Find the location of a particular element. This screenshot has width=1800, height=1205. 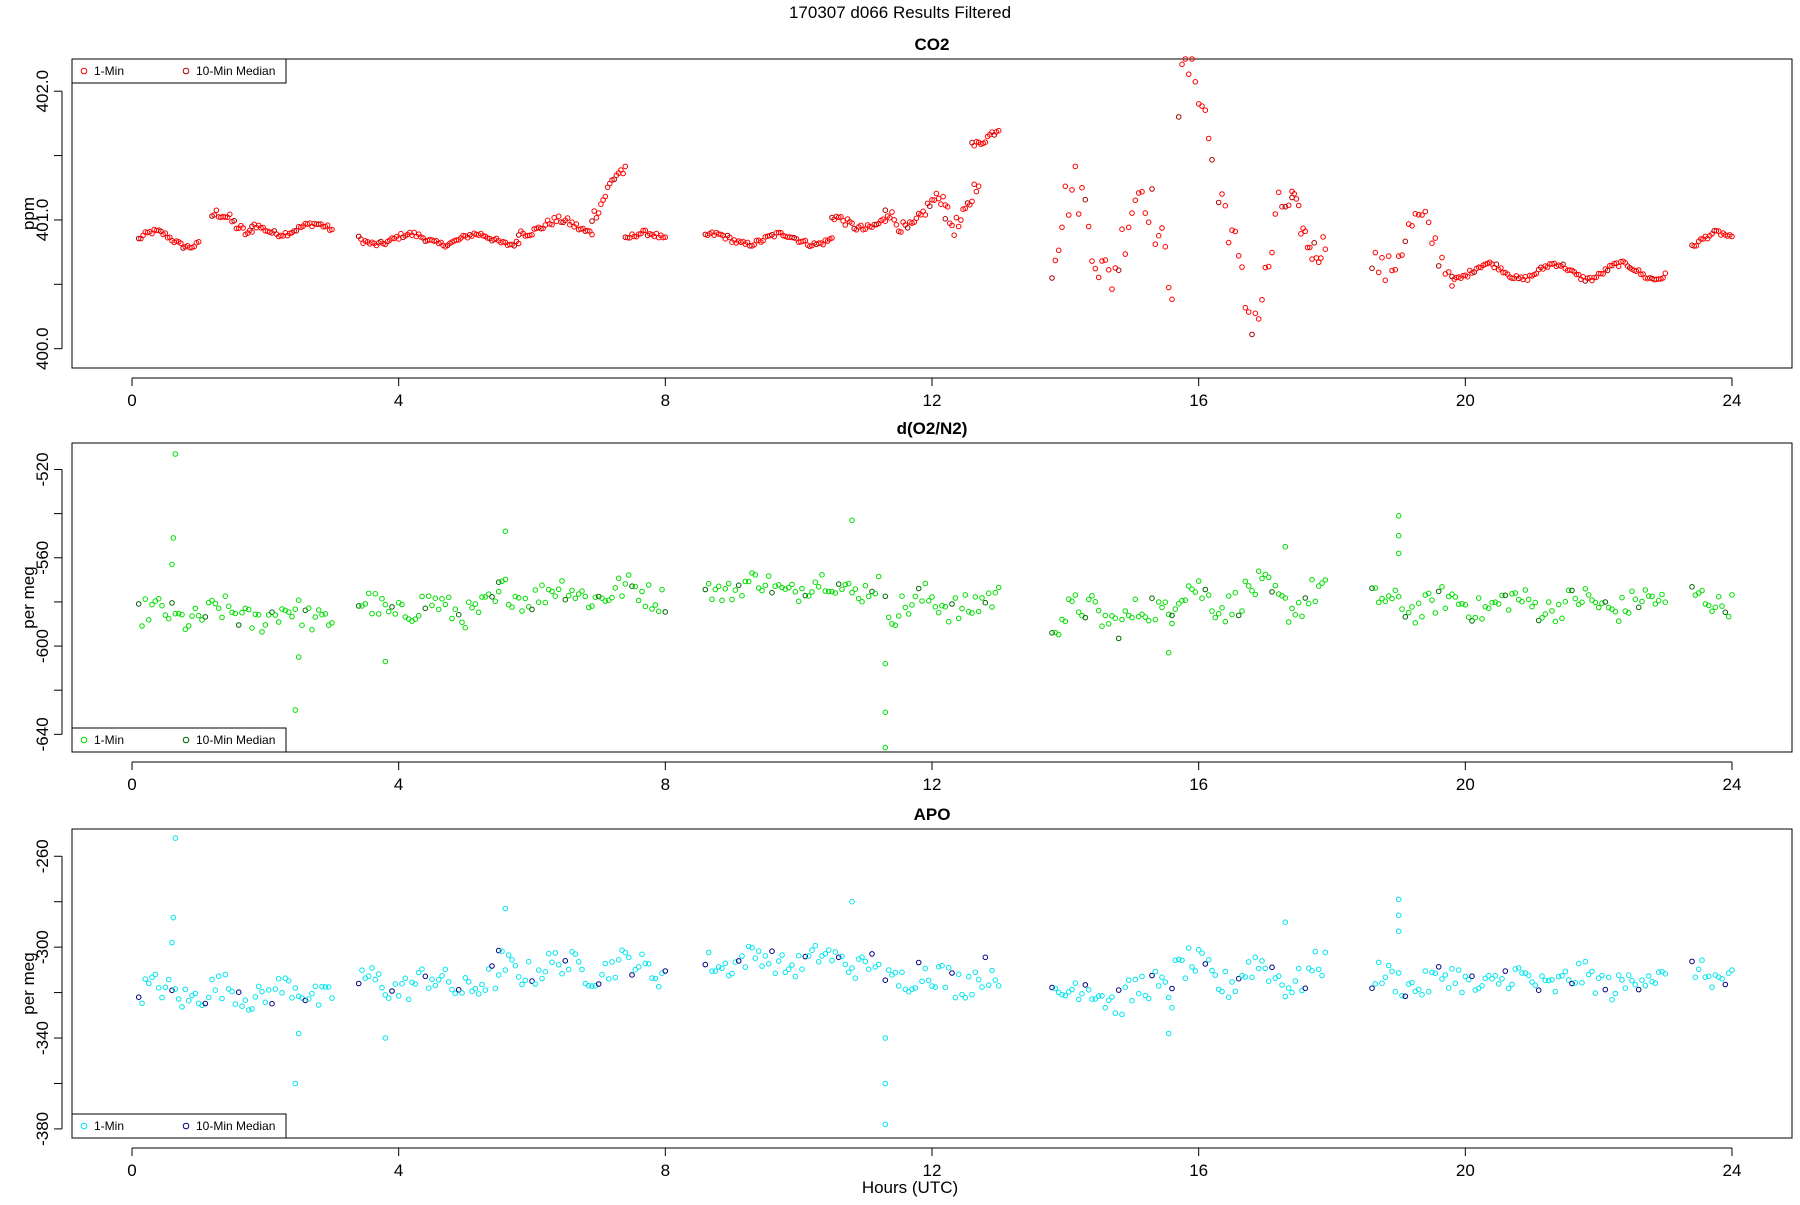

x-tick-label: 4 is located at coordinates (398, 784).